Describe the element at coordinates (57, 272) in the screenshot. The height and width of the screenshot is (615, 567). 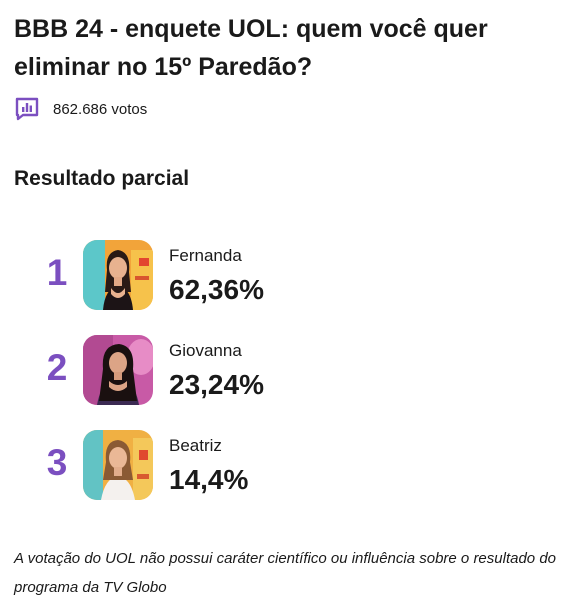
I see `candidate-rank: 1` at that location.